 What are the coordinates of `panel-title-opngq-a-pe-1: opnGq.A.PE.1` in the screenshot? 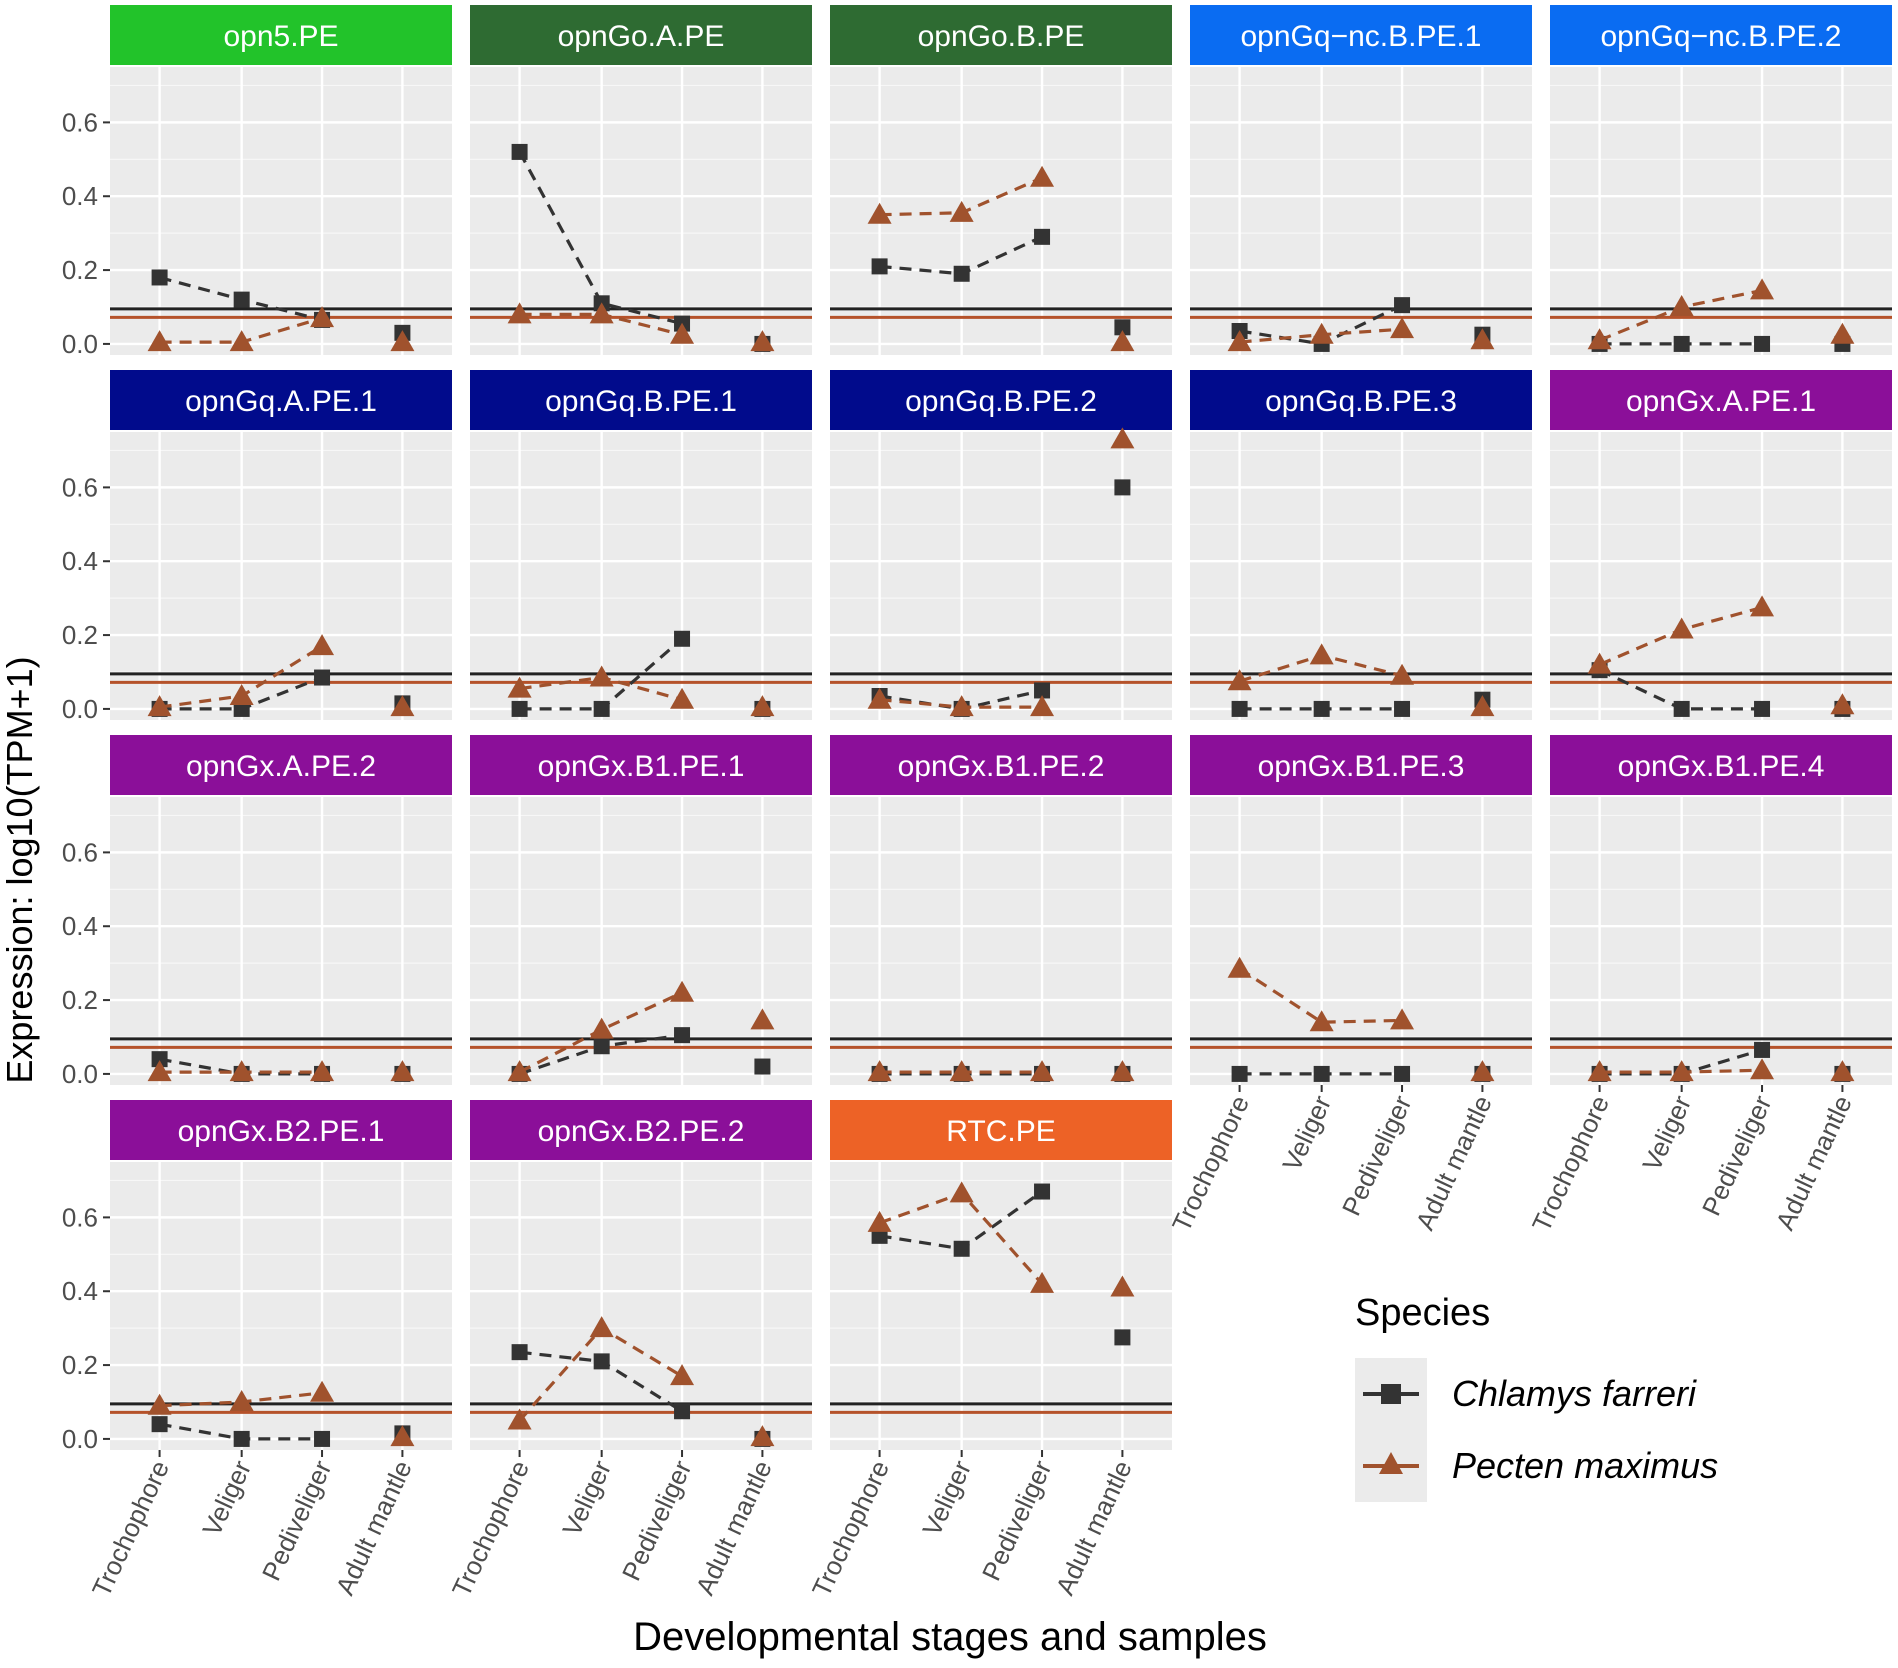 It's located at (281, 401).